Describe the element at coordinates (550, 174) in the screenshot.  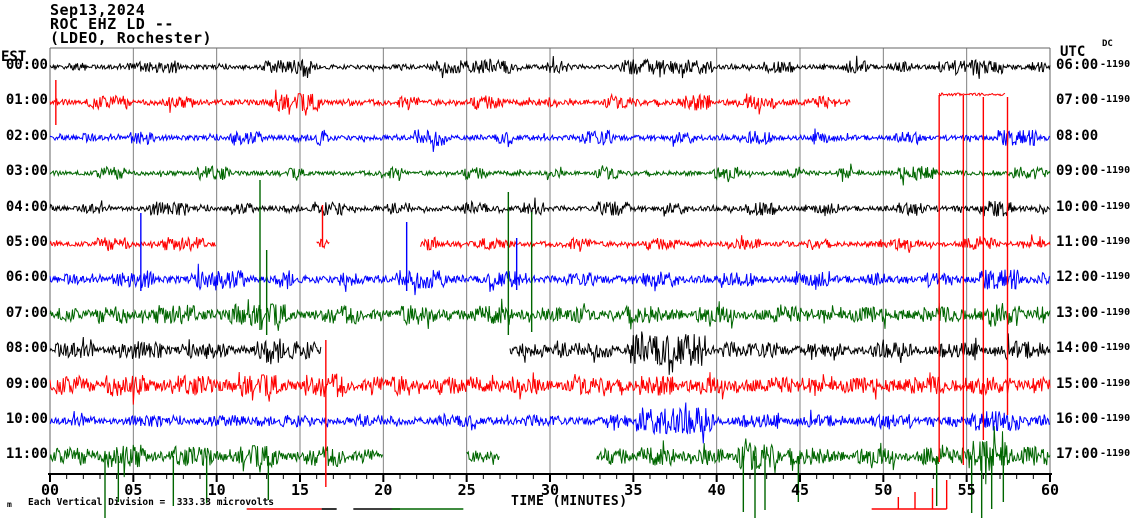
I see `trace-03:00` at that location.